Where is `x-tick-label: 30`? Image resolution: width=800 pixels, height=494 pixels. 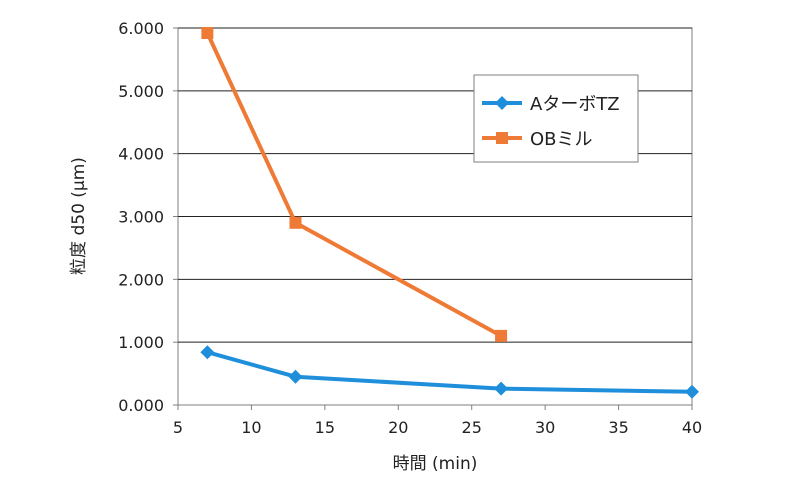
x-tick-label: 30 is located at coordinates (545, 427).